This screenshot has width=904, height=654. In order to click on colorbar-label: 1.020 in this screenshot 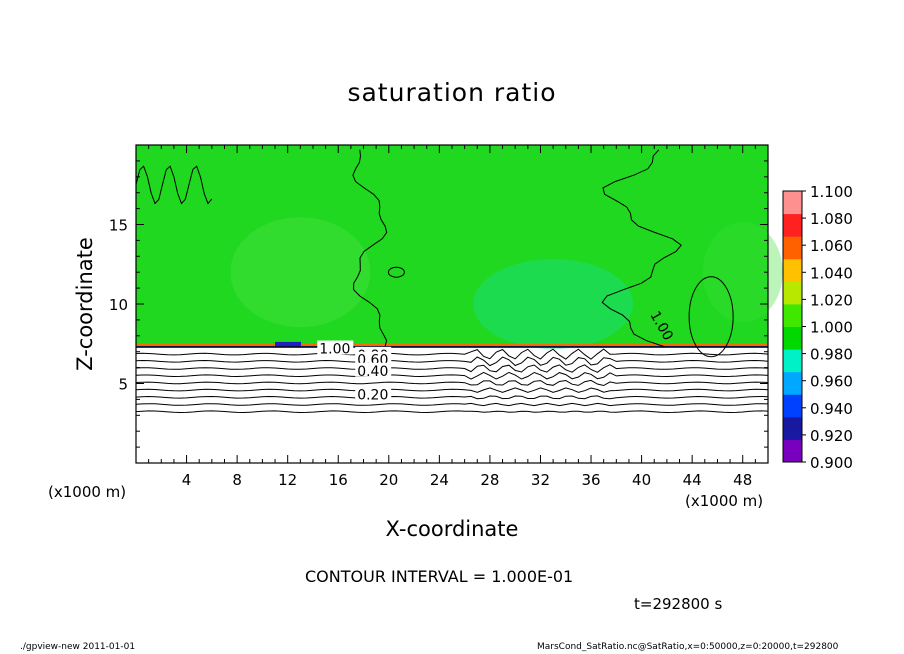, I will do `click(831, 300)`.